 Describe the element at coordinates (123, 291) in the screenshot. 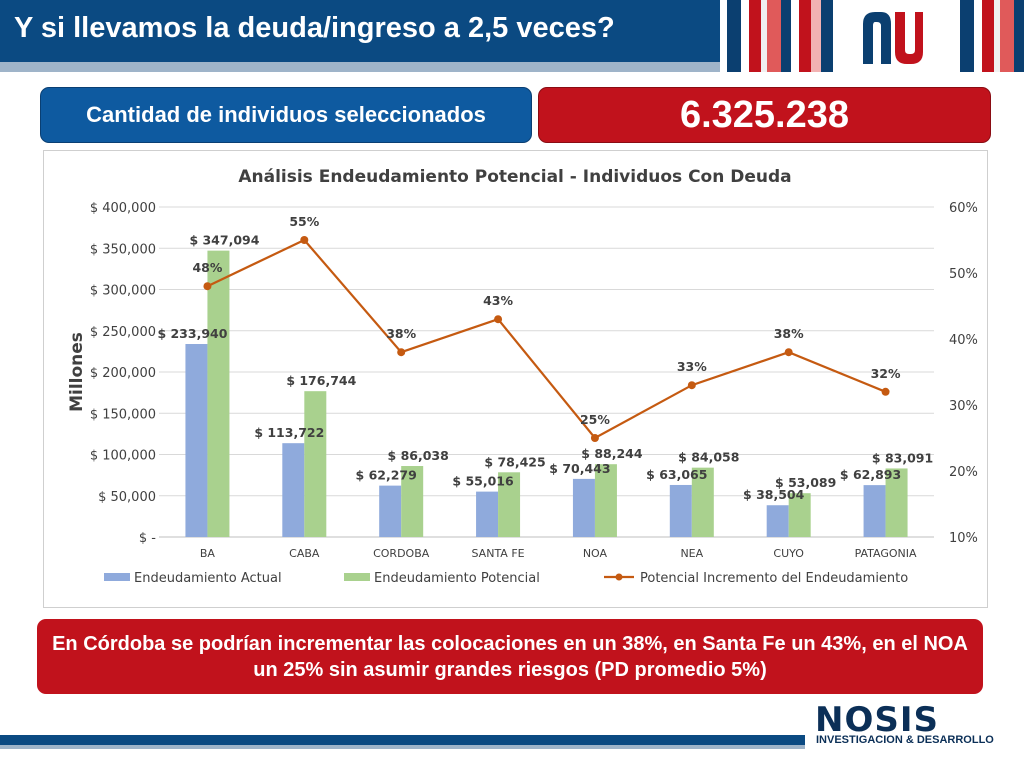

I see `y-tick-label: $ 300,000` at that location.